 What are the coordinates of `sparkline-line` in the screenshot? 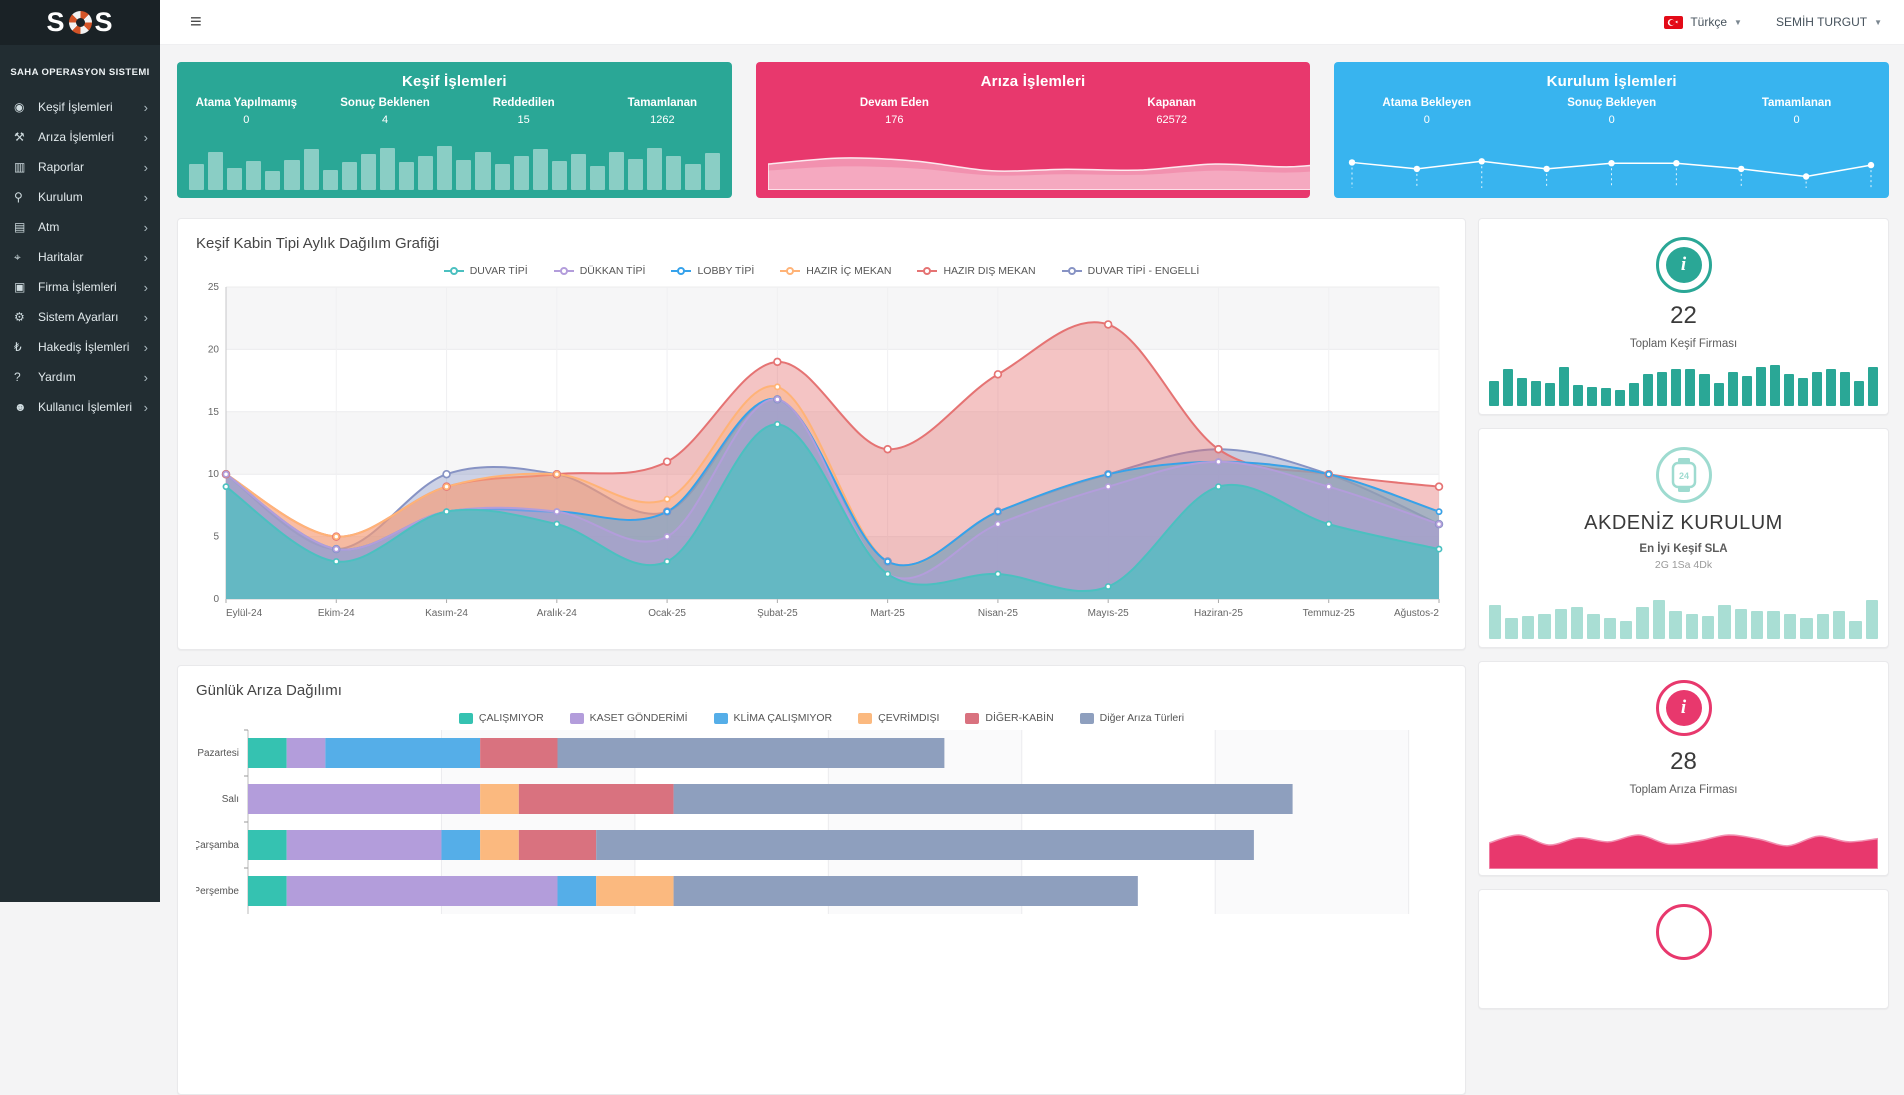 It's located at (1612, 173).